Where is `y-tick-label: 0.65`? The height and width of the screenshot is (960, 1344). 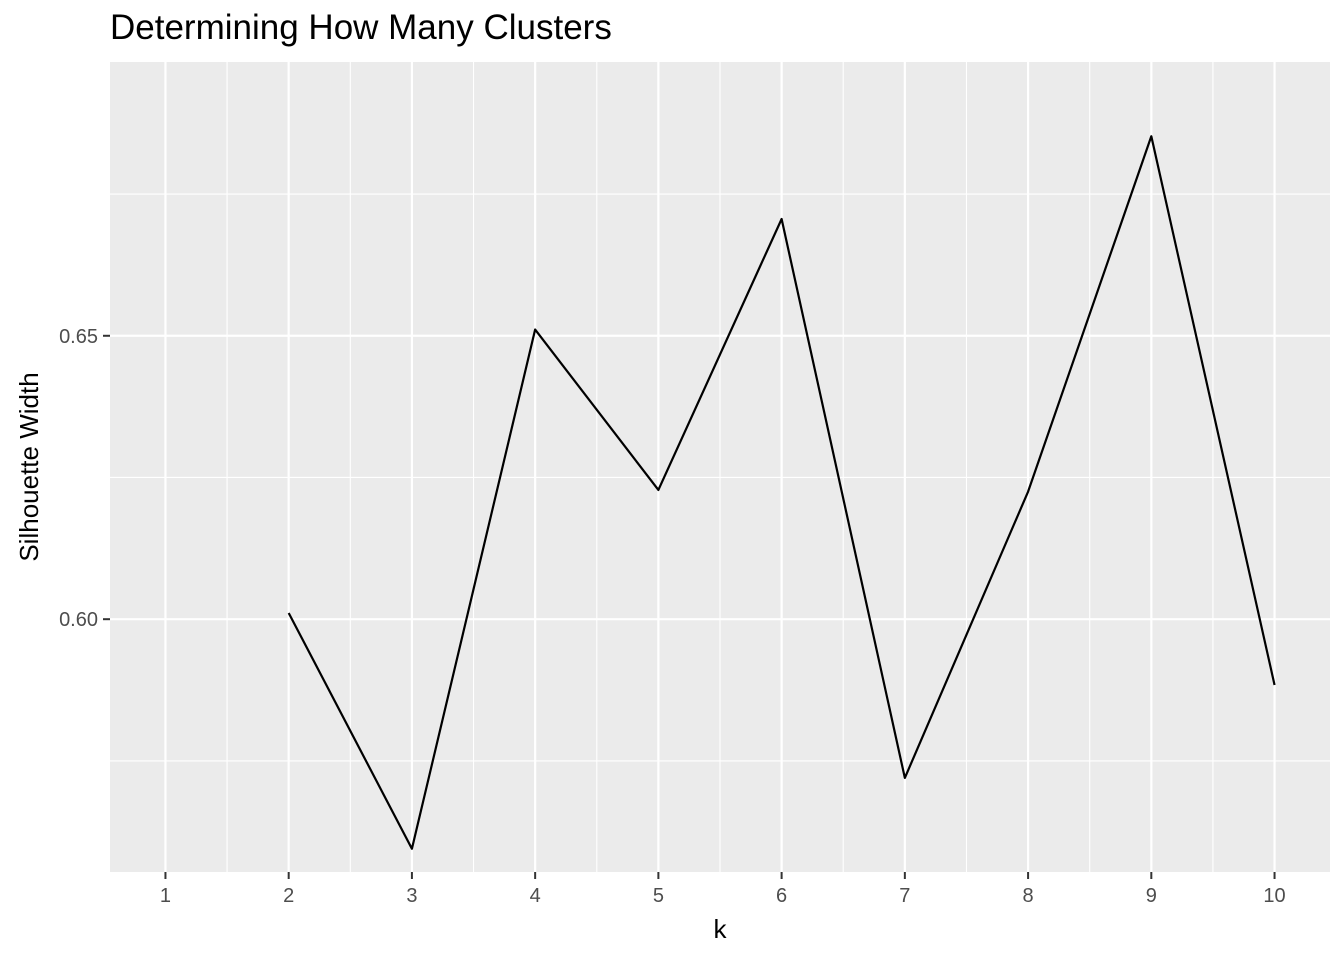
y-tick-label: 0.65 is located at coordinates (78, 337).